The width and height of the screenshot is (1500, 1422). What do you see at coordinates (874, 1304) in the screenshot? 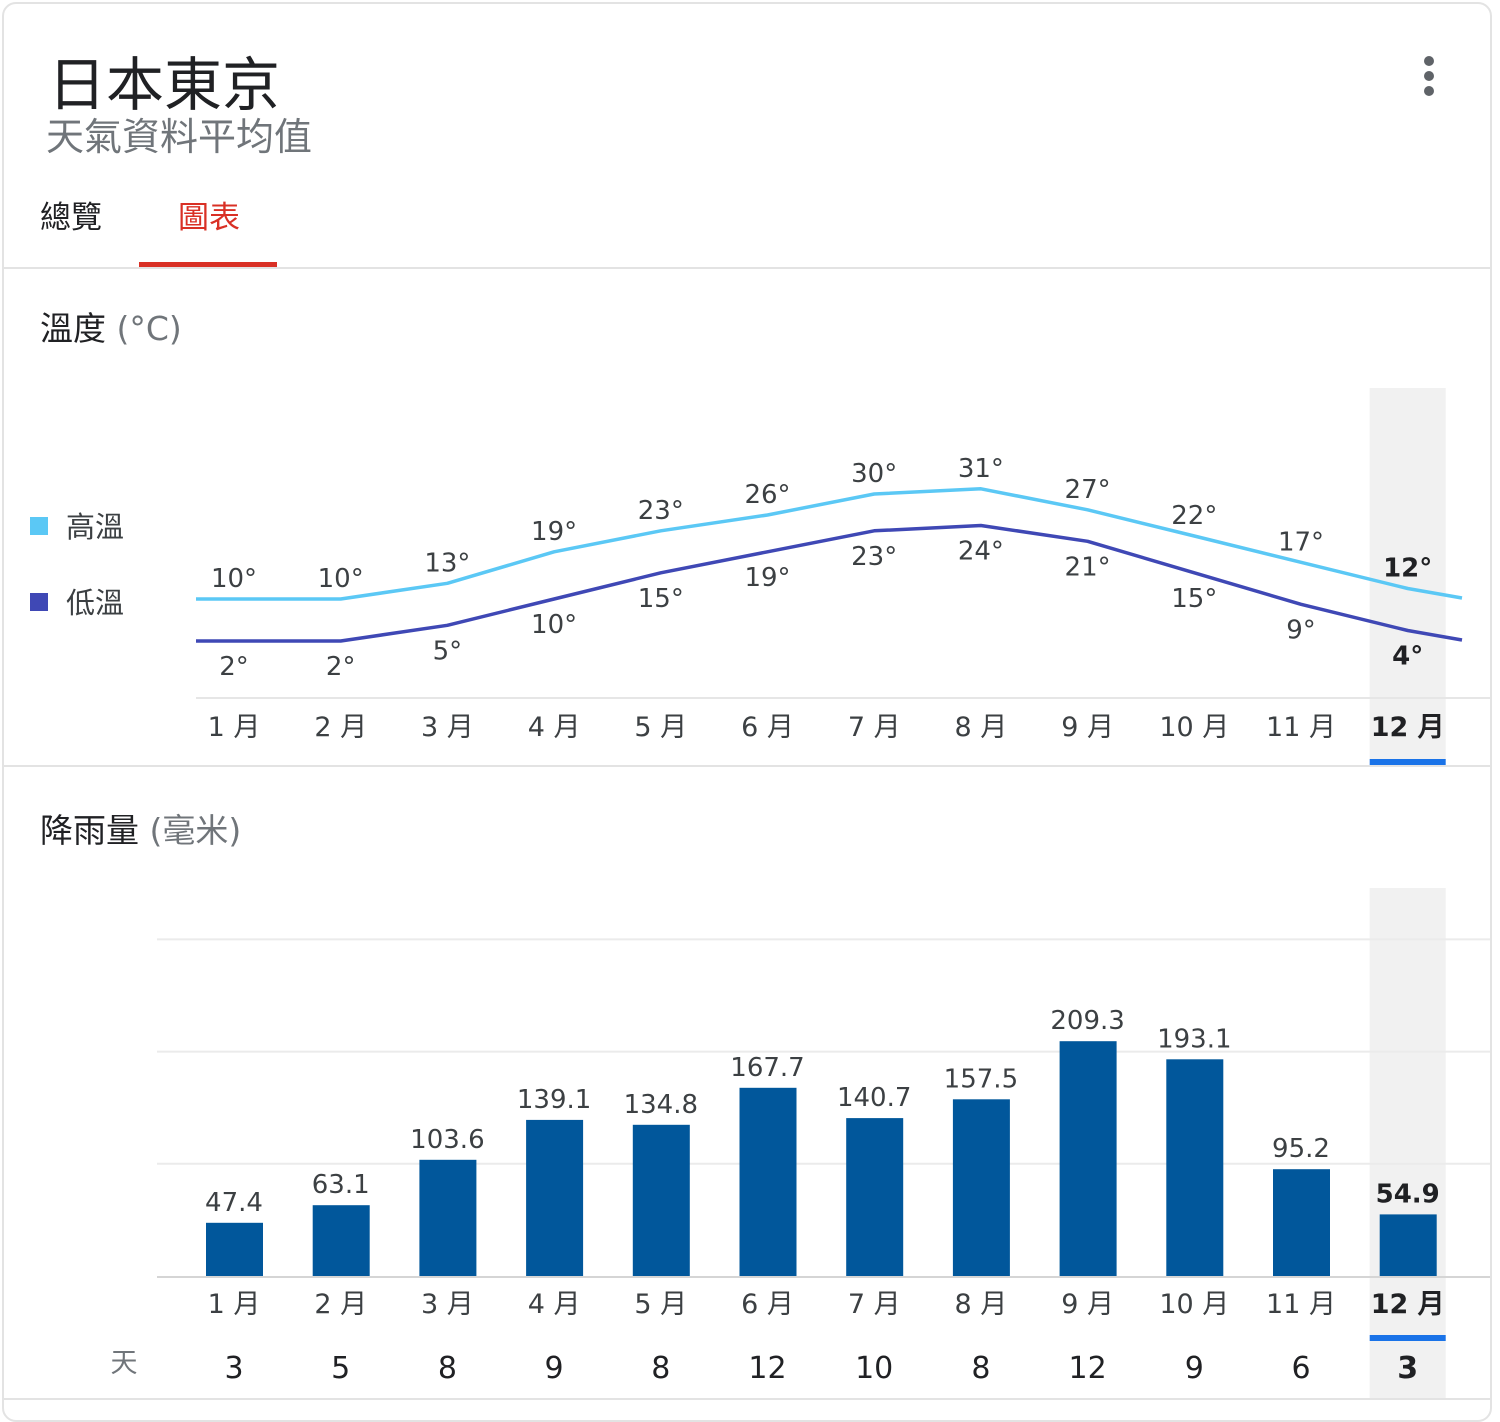
I see `rain-month-label-7: 7 月` at bounding box center [874, 1304].